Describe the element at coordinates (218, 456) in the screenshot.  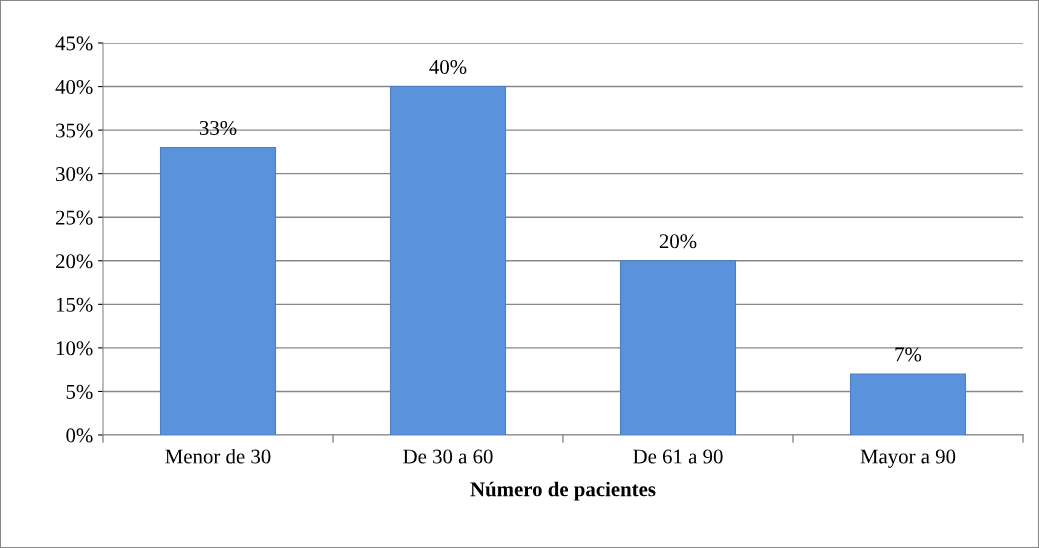
I see `x-tick-label: Menor de 30` at that location.